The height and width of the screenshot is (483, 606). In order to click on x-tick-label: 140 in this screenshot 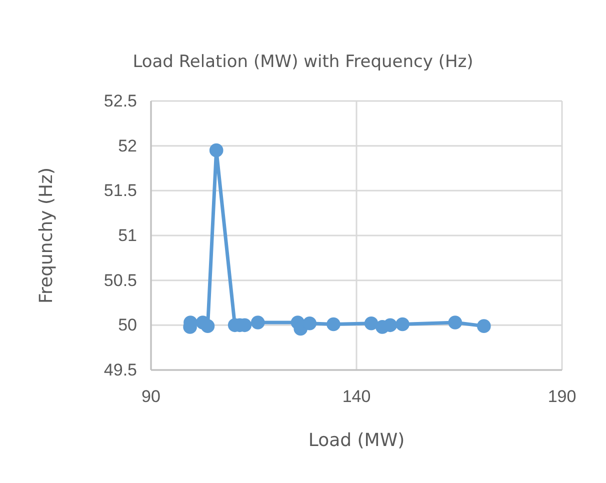, I will do `click(356, 396)`.